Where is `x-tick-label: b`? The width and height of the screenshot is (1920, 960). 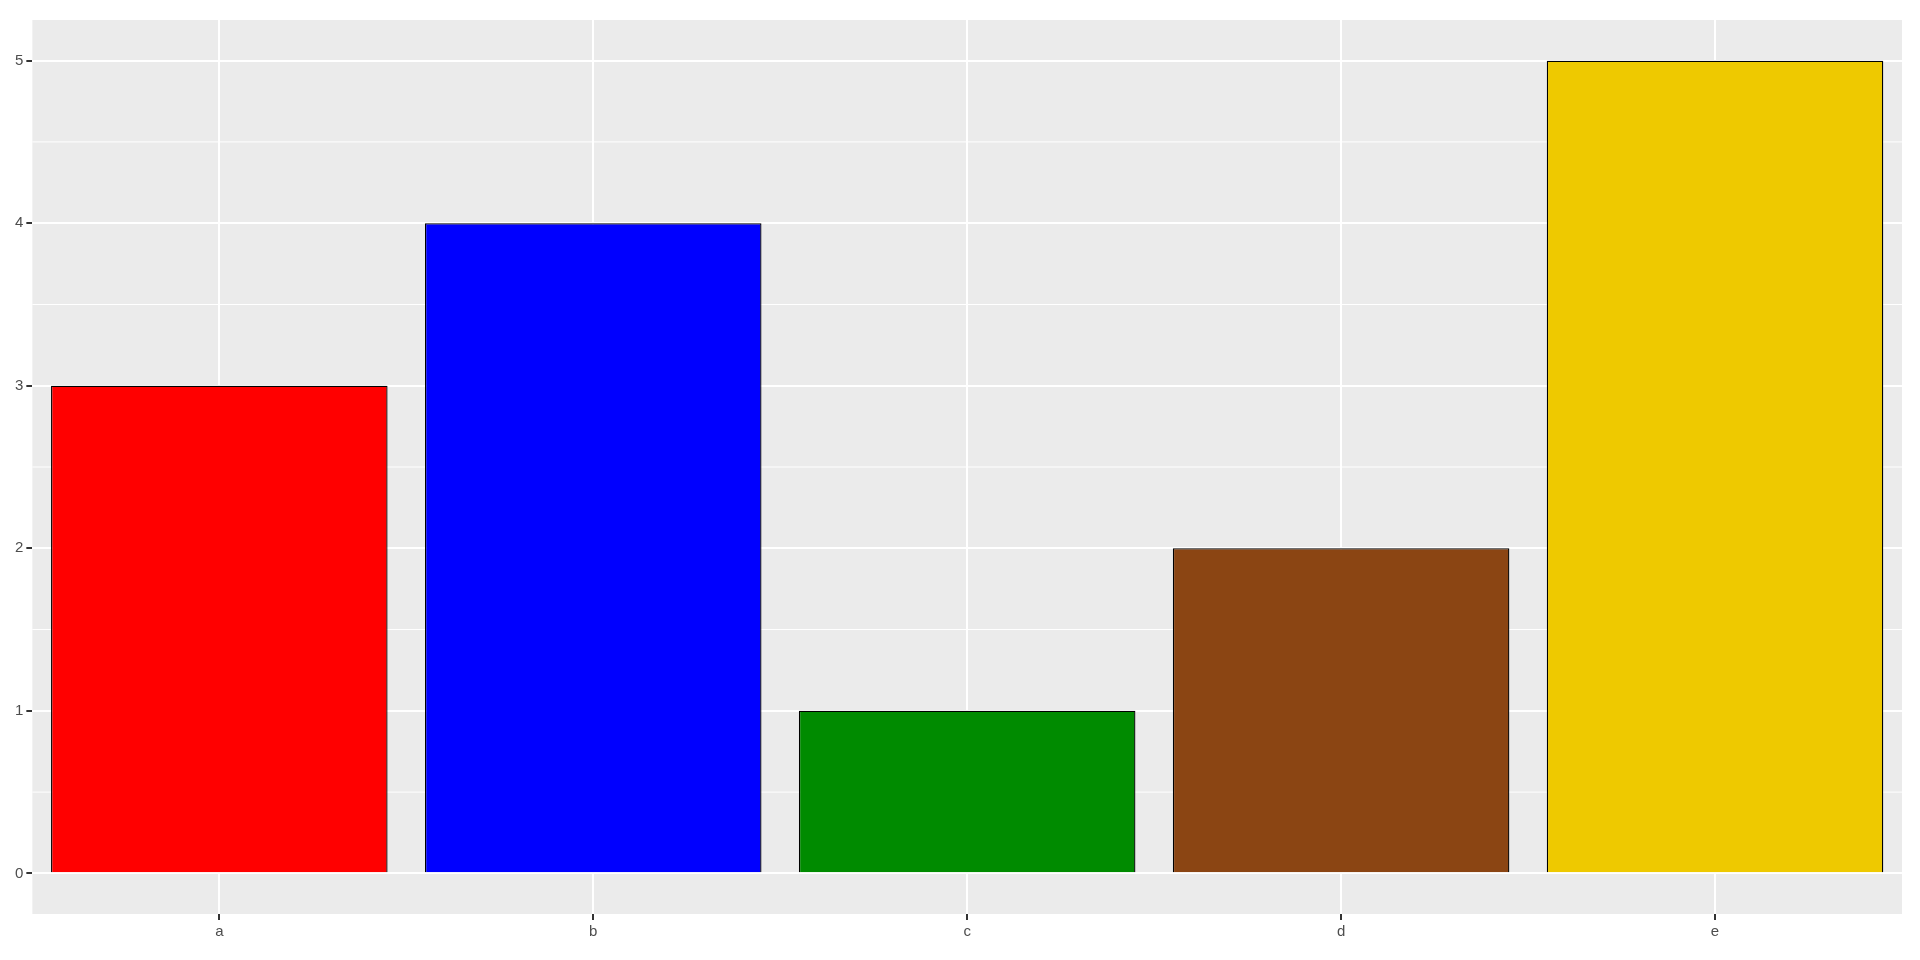 x-tick-label: b is located at coordinates (593, 931).